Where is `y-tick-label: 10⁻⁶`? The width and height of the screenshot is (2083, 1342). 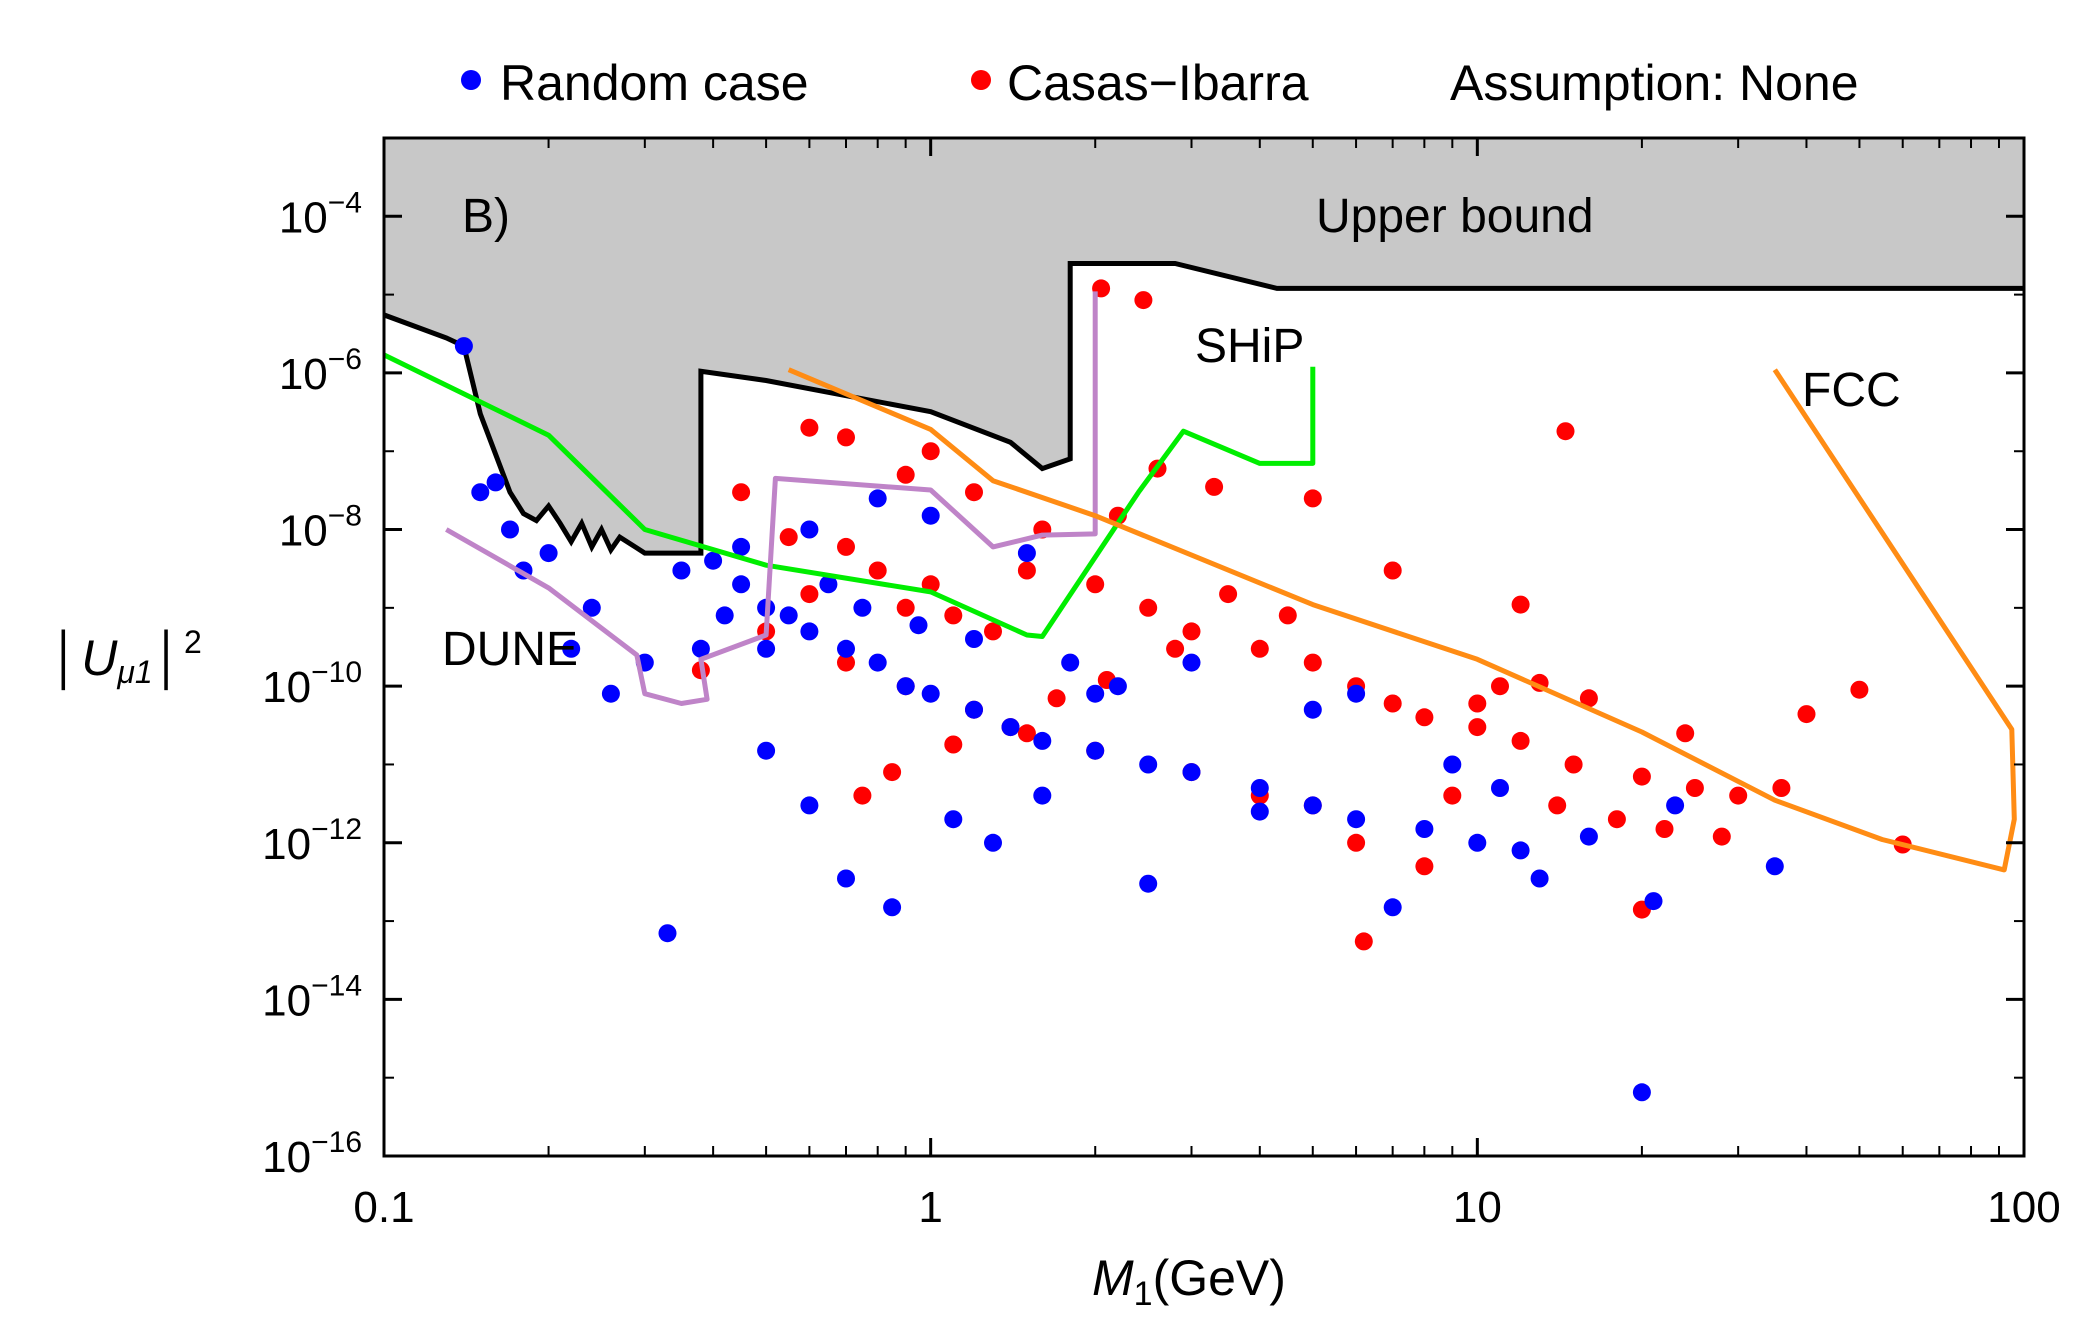 y-tick-label: 10⁻⁶ is located at coordinates (320, 371).